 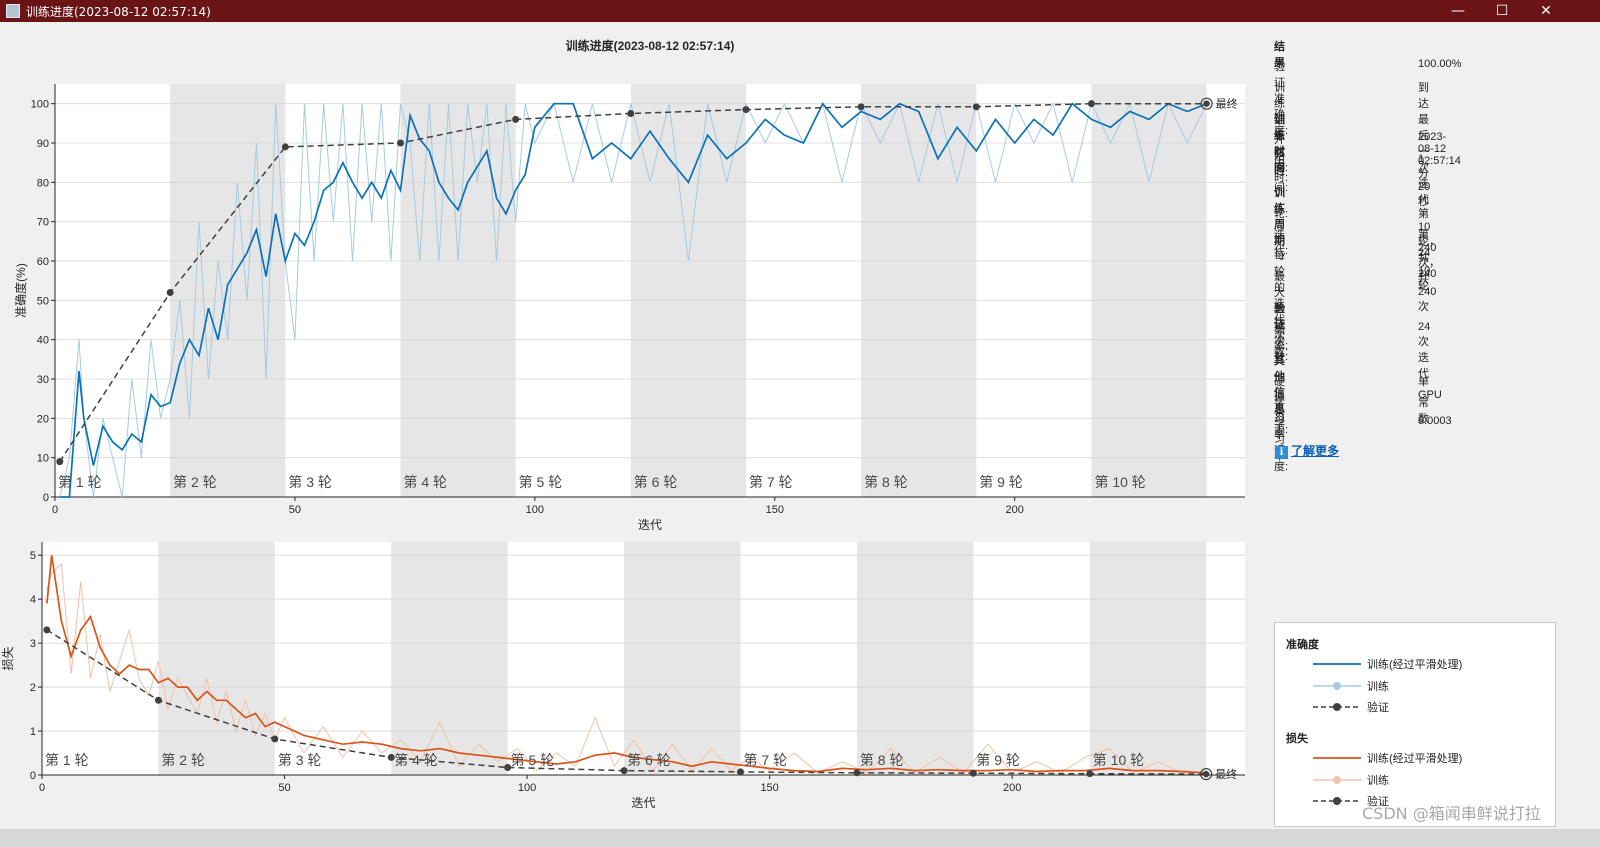 I want to click on accuracy-final-label: 最终, so click(x=1227, y=104).